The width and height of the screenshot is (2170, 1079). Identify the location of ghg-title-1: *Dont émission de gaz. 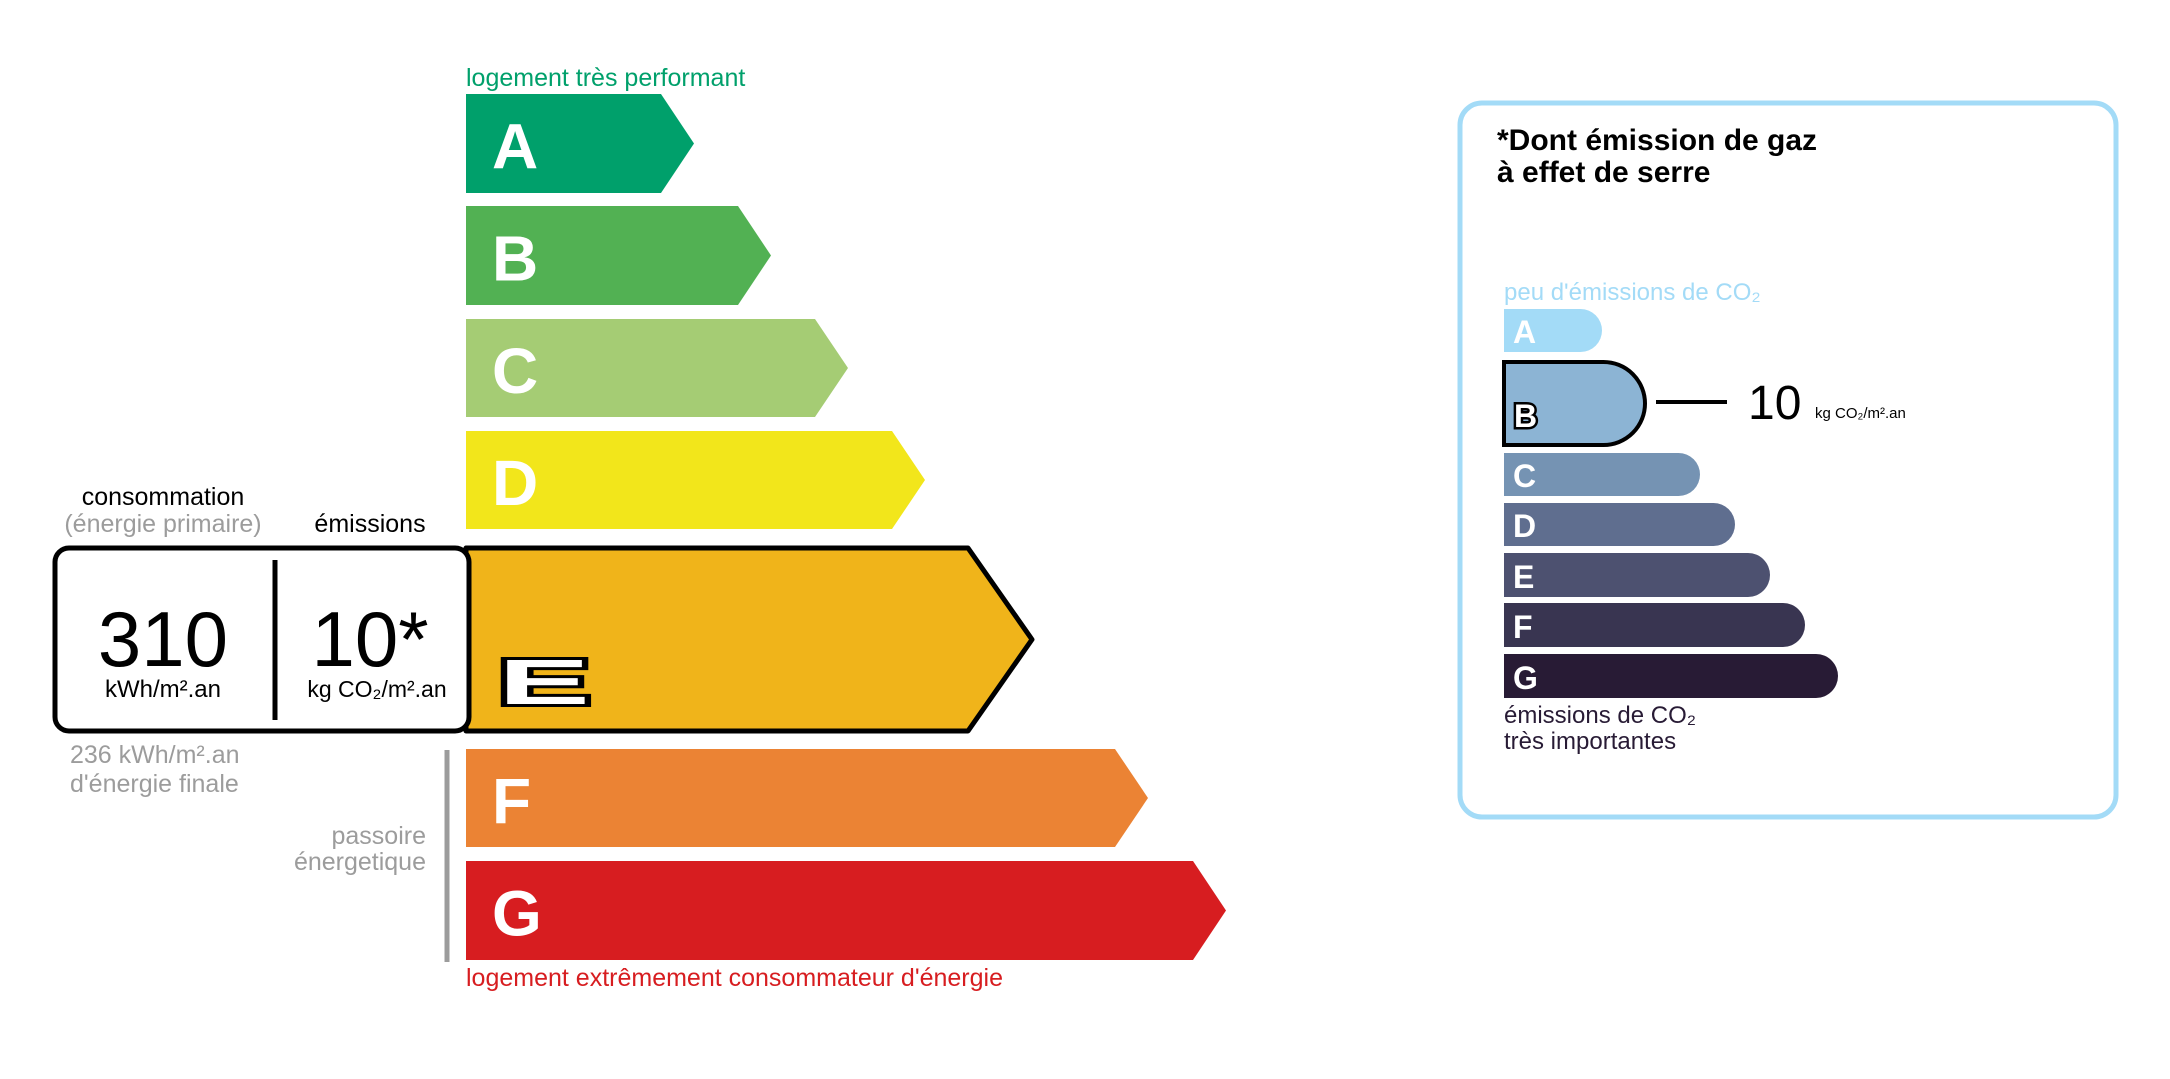
(1657, 140).